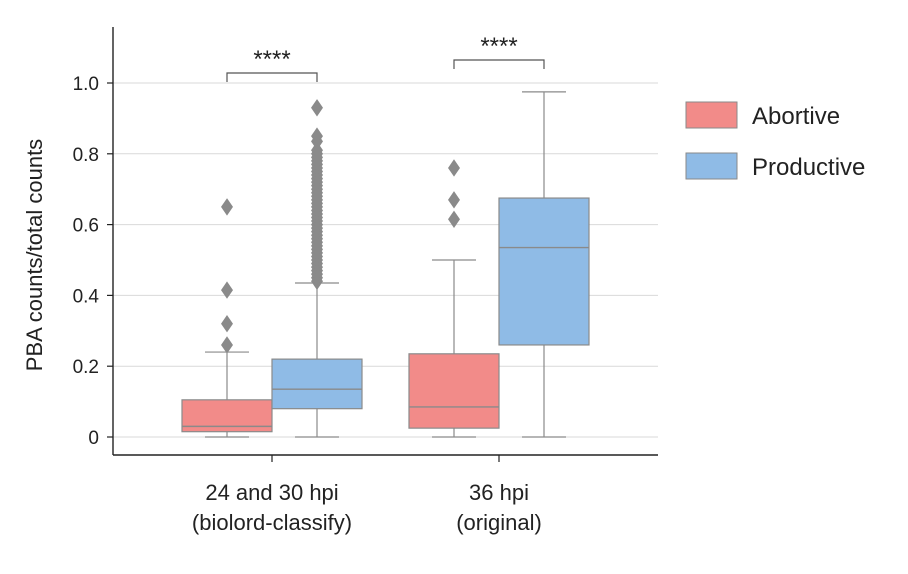 This screenshot has width=908, height=574. Describe the element at coordinates (93, 438) in the screenshot. I see `y-tick-label: 0` at that location.